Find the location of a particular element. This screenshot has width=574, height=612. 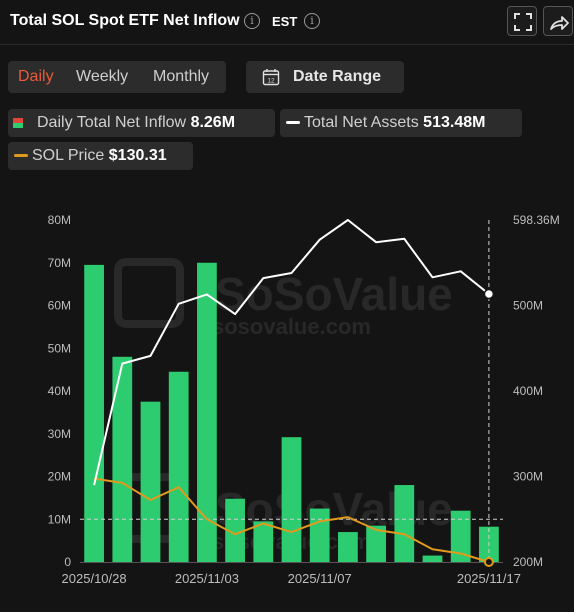

legend-assets-label: Total Net Assets is located at coordinates (361, 122).